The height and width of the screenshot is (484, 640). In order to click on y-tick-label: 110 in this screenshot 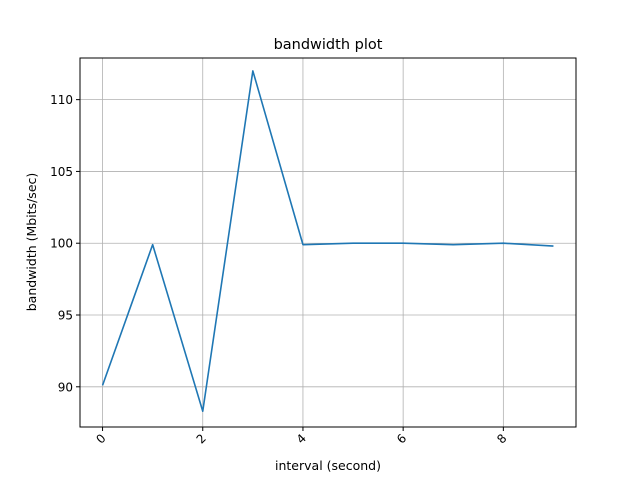, I will do `click(61, 100)`.